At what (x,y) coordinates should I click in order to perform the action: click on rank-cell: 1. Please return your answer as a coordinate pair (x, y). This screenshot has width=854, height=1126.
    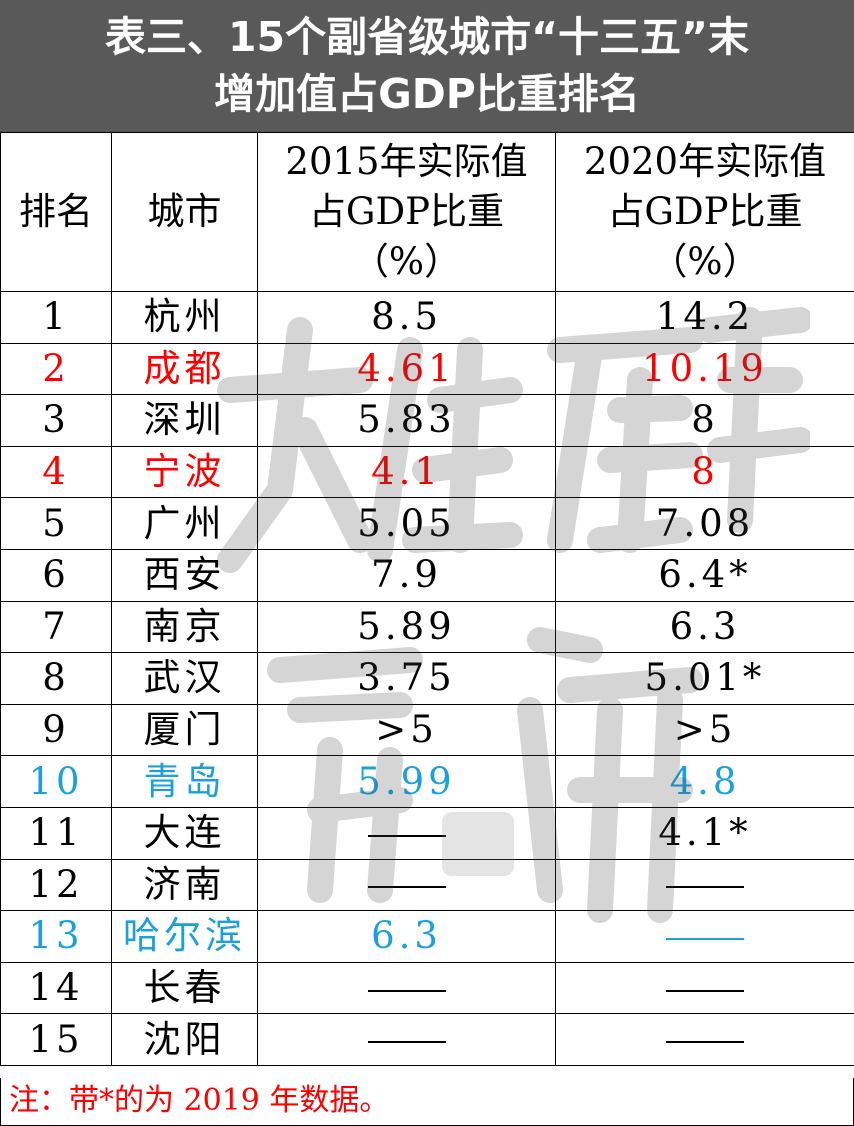
    Looking at the image, I should click on (56, 317).